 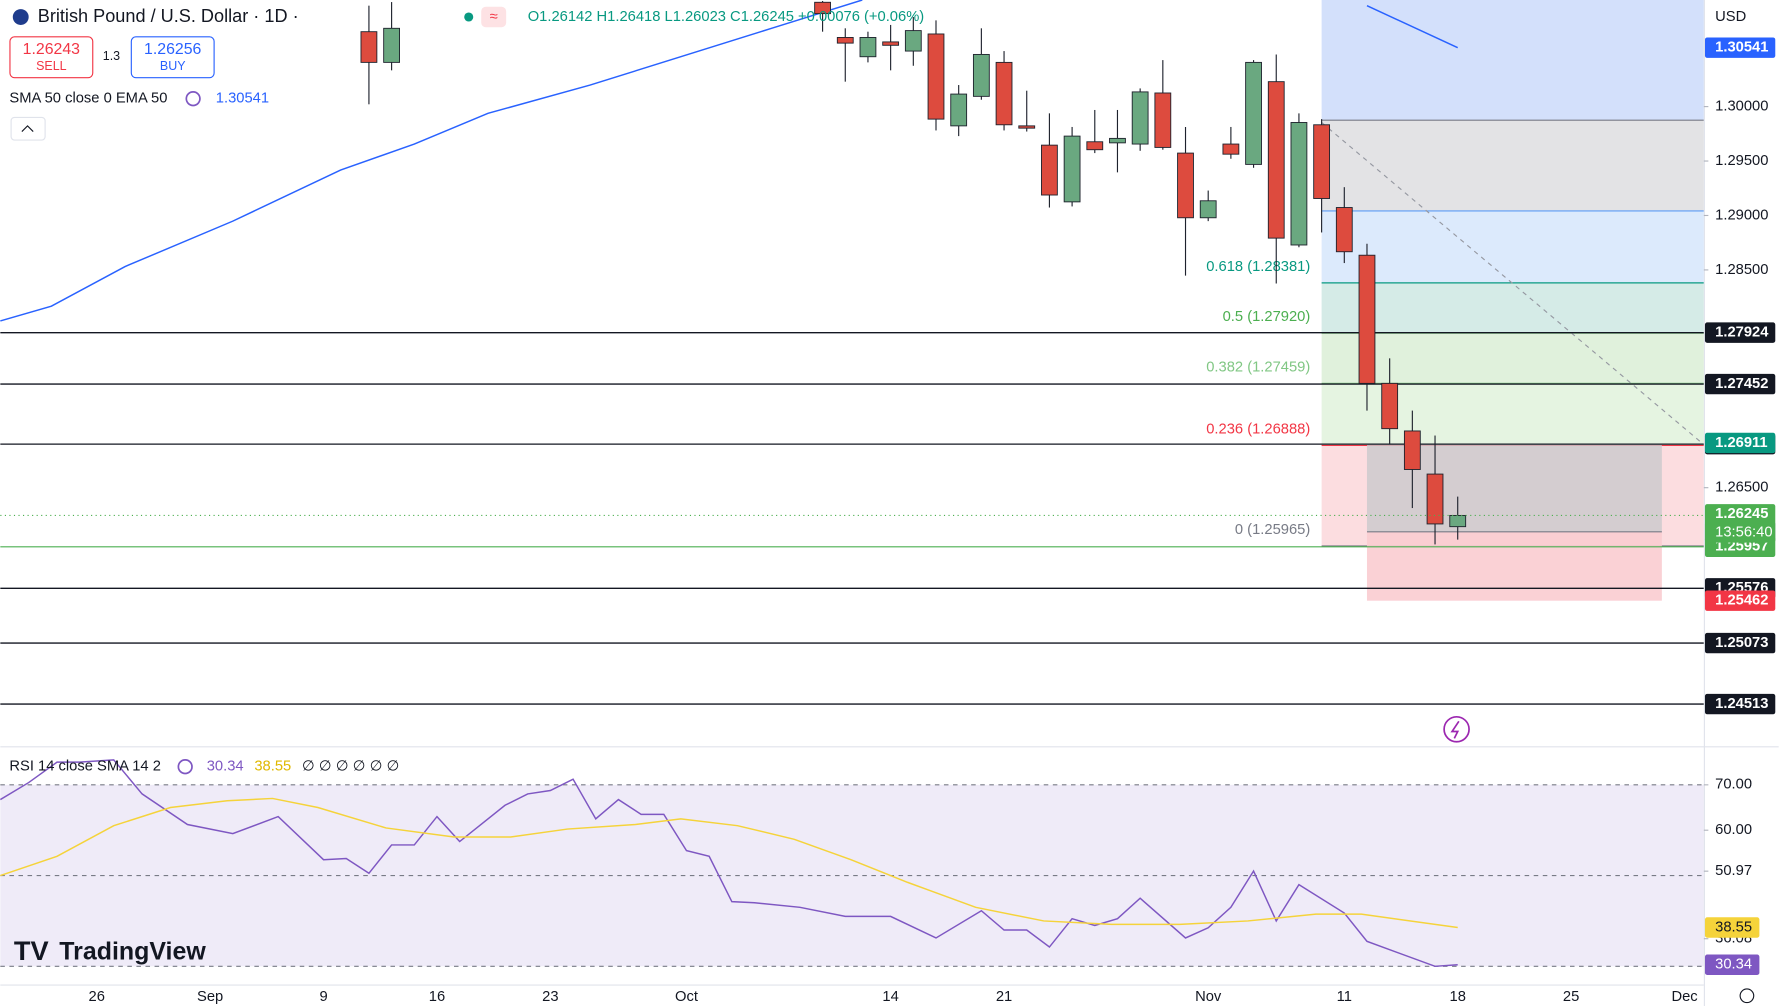 I want to click on price-badge-label: 1.25957, so click(x=1741, y=547).